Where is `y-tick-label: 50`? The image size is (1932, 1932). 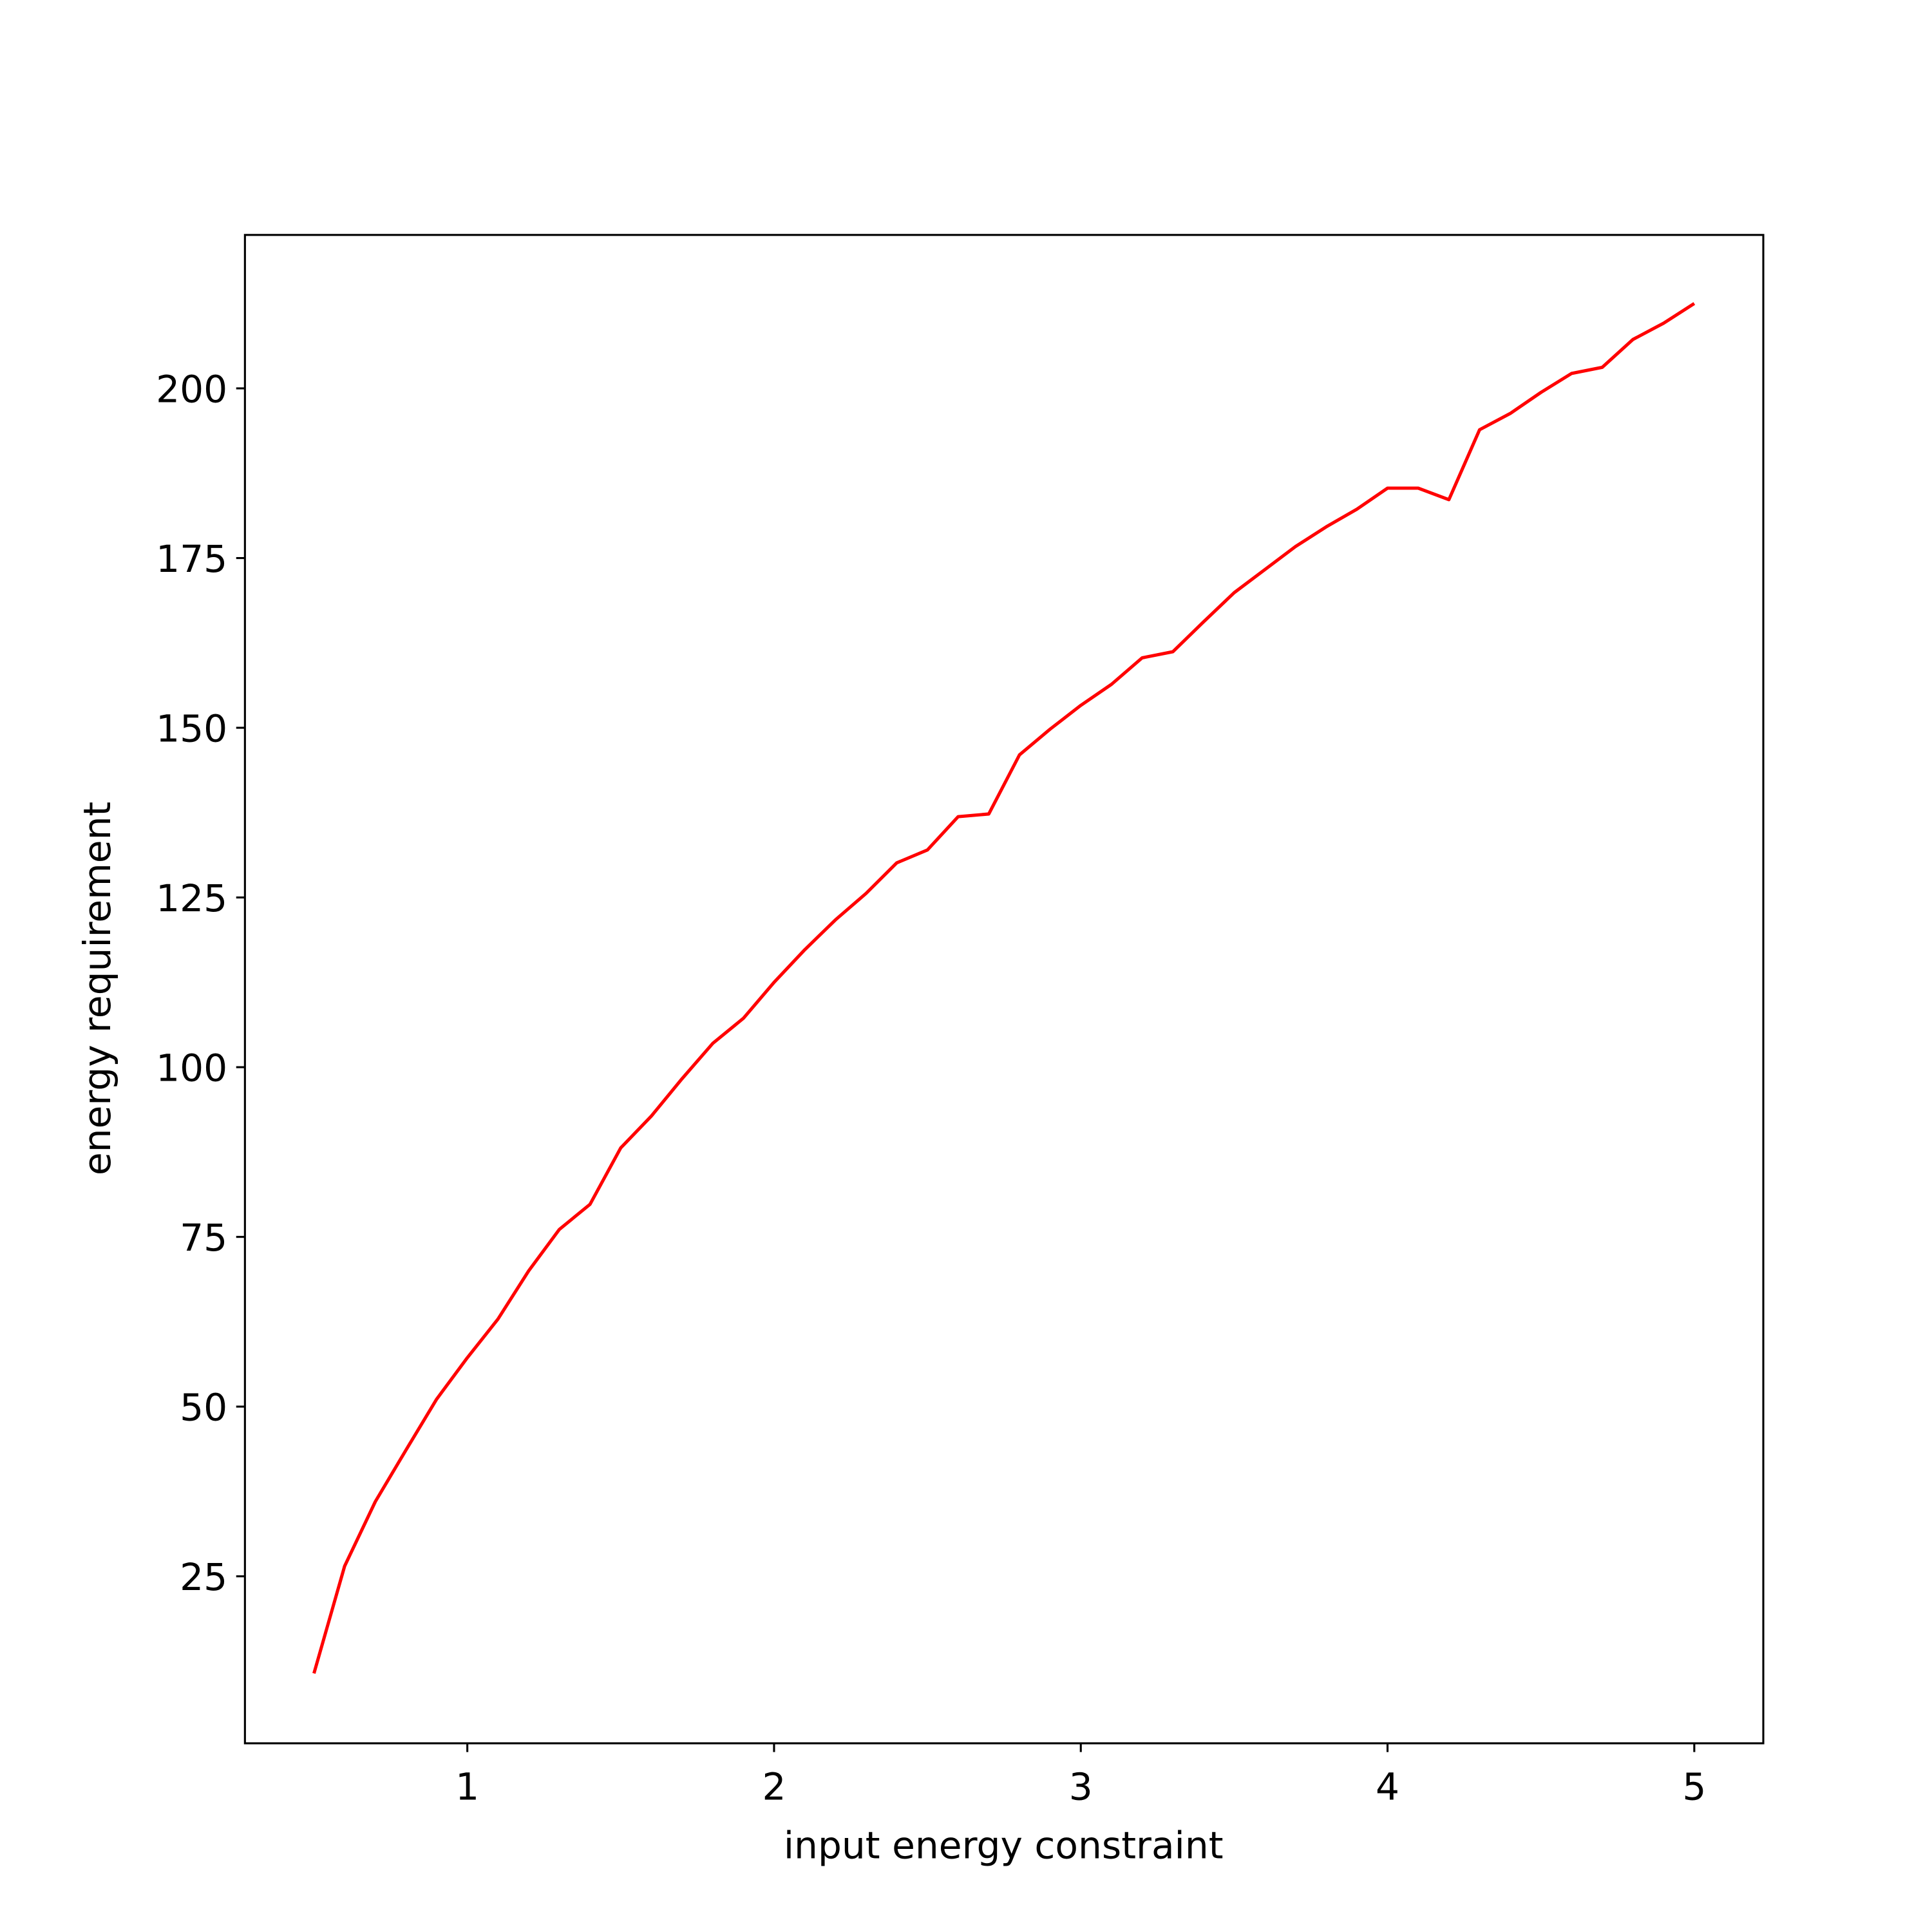 y-tick-label: 50 is located at coordinates (203, 1408).